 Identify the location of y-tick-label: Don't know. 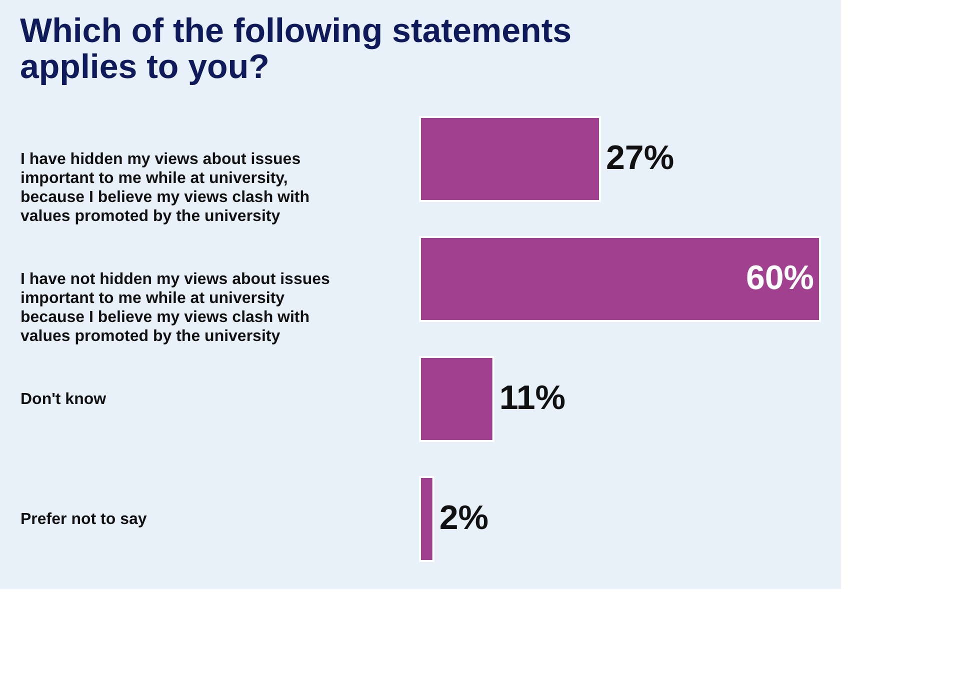
(63, 399).